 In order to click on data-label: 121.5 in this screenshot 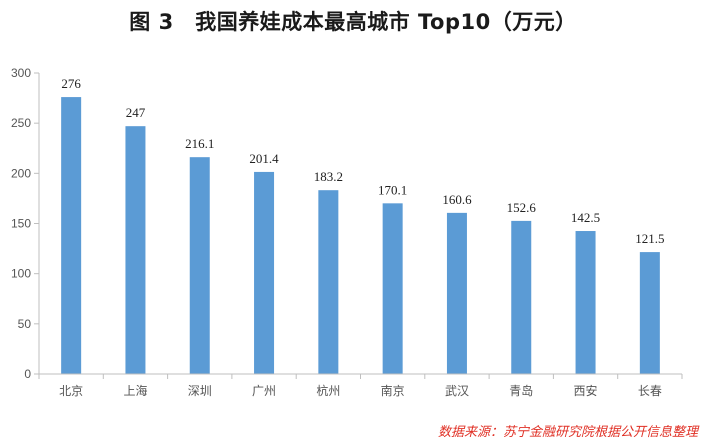, I will do `click(649, 238)`.